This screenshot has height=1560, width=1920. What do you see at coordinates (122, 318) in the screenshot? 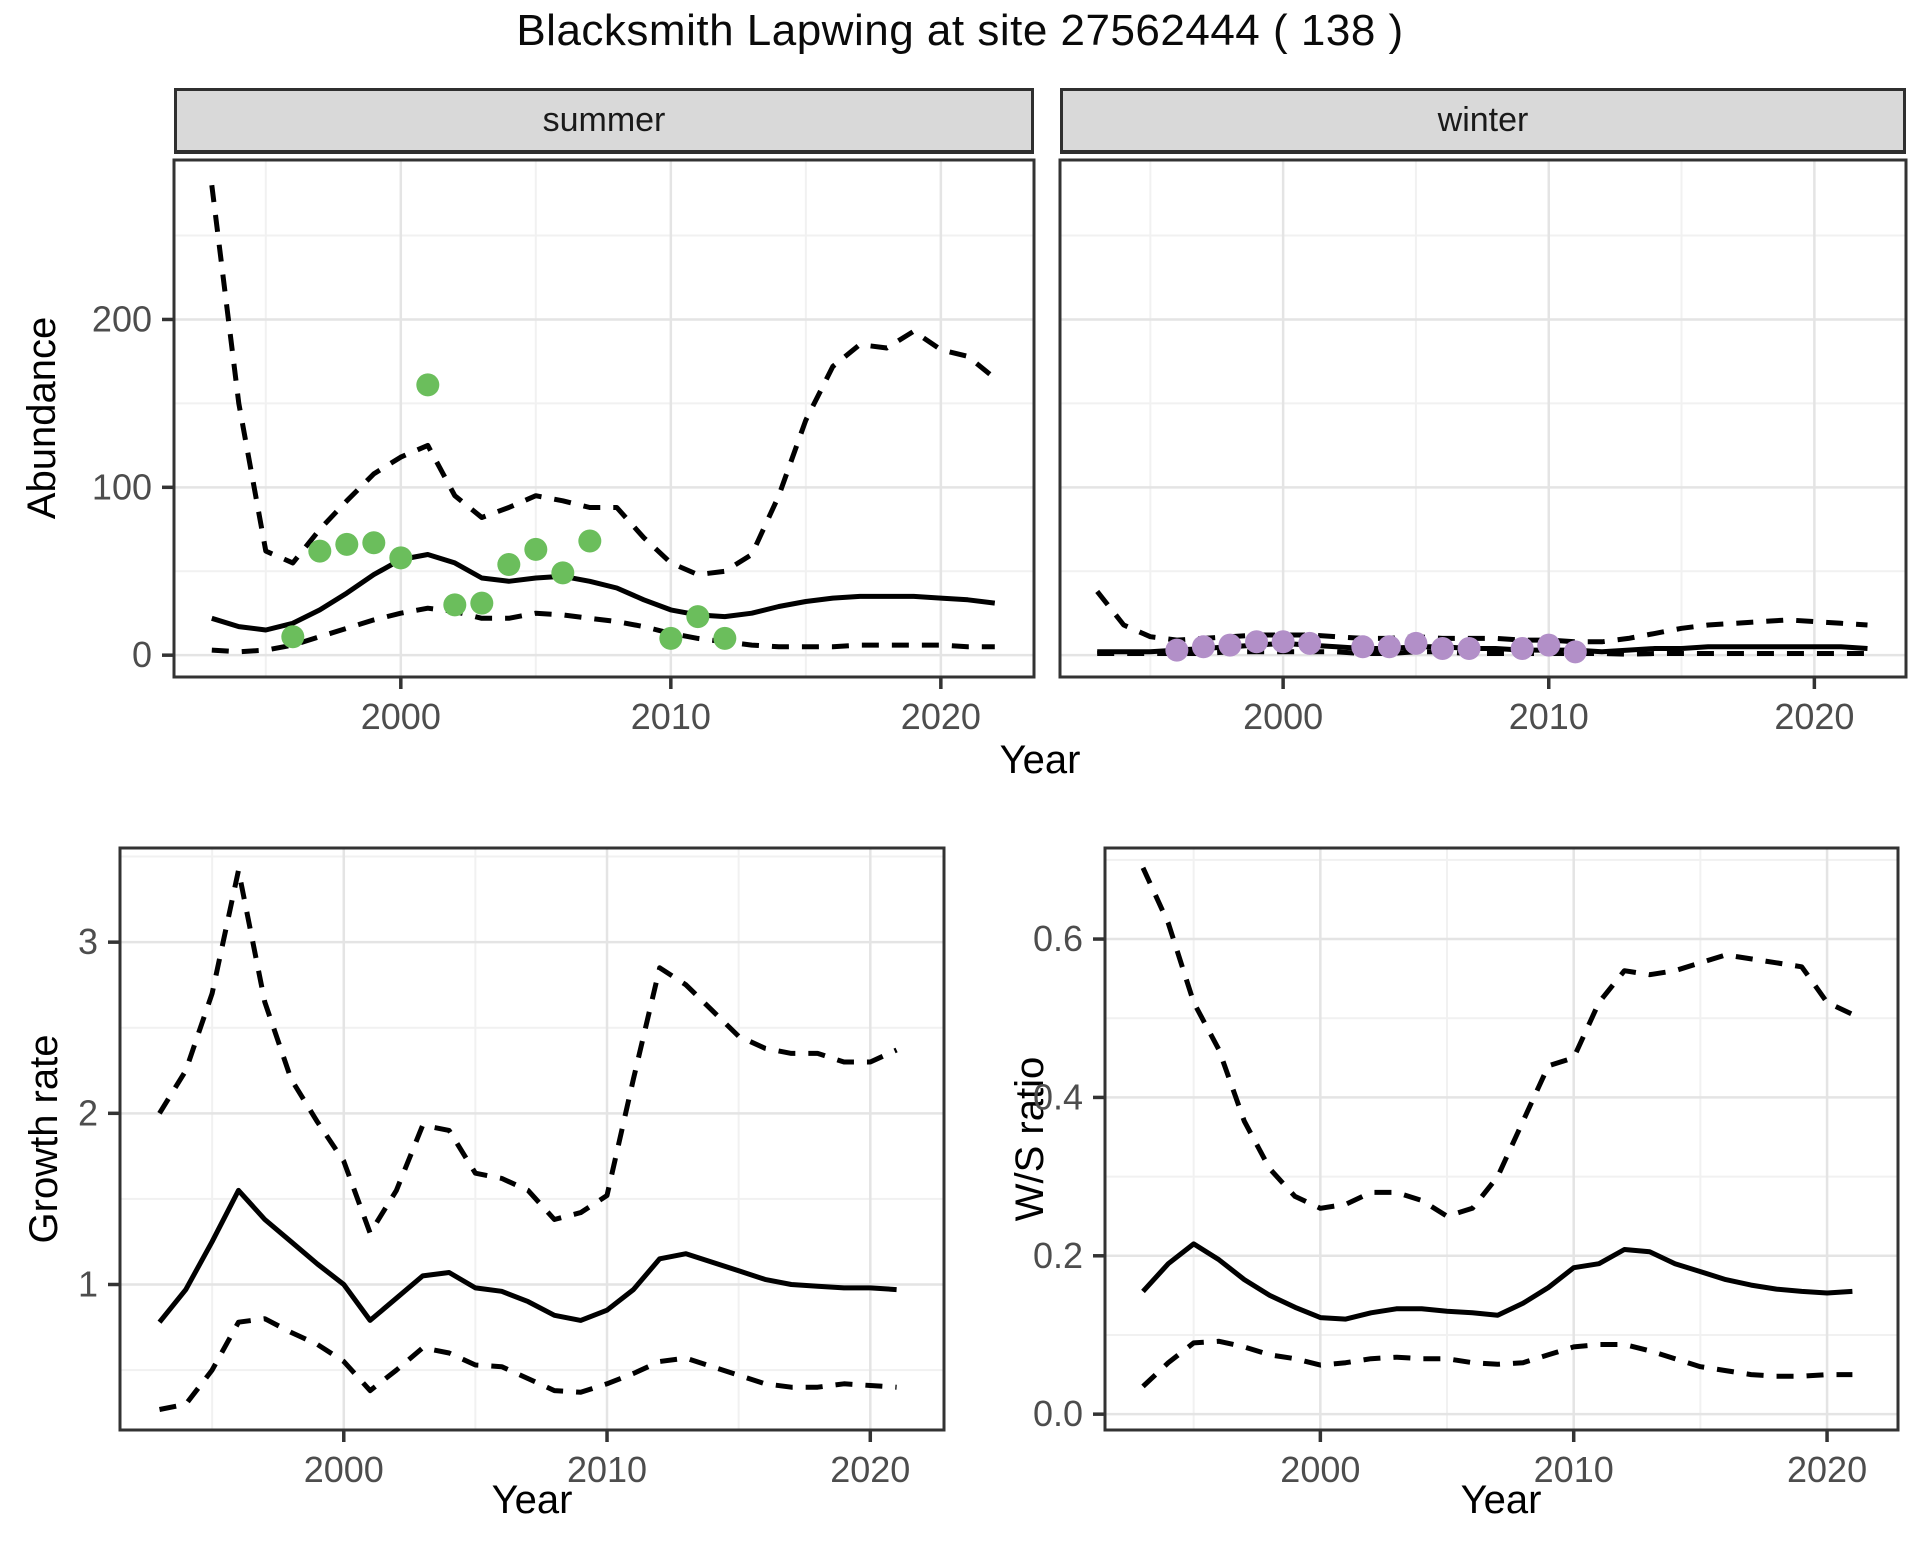
I see `y-axis-tick-label: 200` at bounding box center [122, 318].